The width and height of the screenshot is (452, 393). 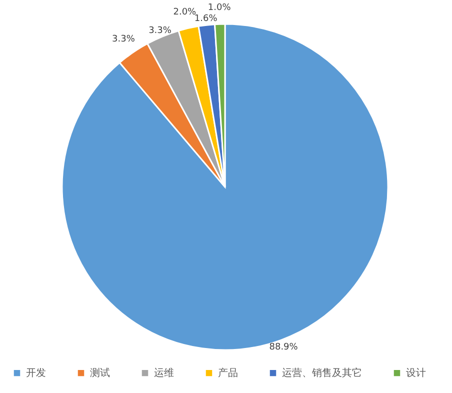 I want to click on legend-label: 运营、销售及其它, so click(x=322, y=373).